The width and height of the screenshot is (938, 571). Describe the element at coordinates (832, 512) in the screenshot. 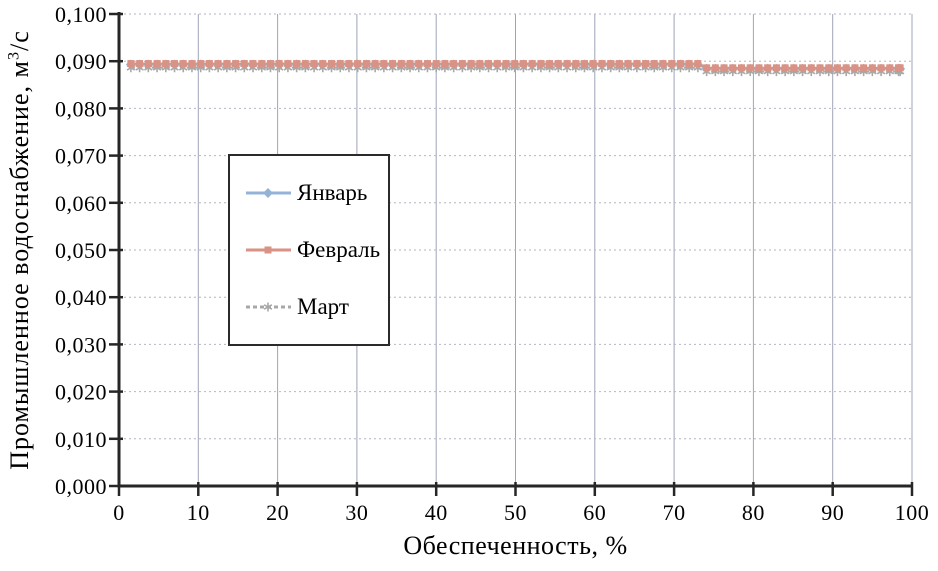

I see `x-tick-label: 90` at that location.